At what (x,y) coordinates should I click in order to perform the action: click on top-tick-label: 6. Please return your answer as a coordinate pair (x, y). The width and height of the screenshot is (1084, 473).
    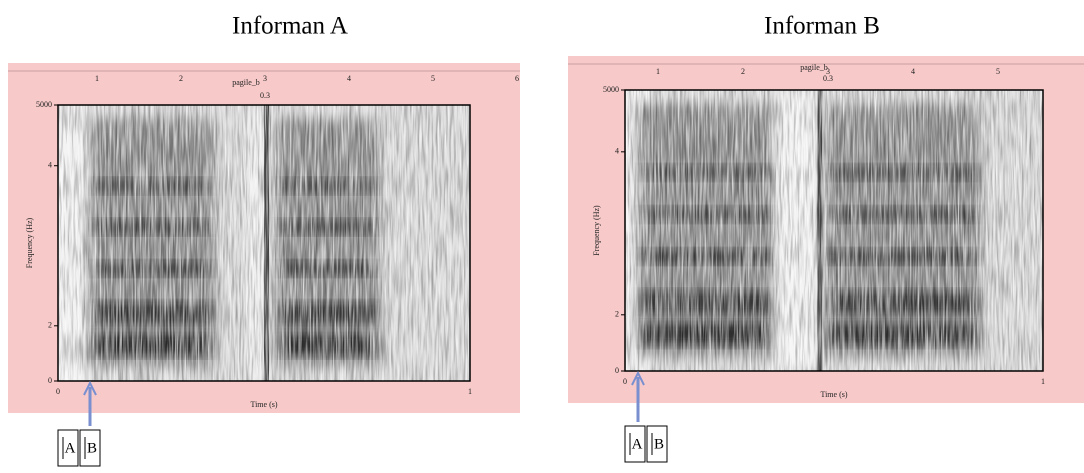
    Looking at the image, I should click on (517, 78).